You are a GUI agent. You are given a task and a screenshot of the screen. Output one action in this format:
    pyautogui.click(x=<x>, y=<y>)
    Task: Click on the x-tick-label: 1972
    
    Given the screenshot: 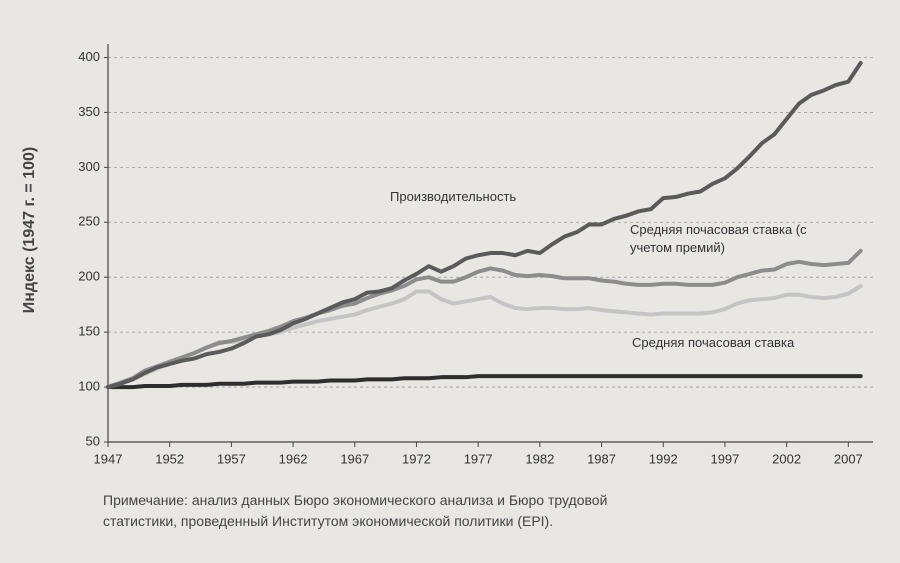 What is the action you would take?
    pyautogui.click(x=416, y=458)
    